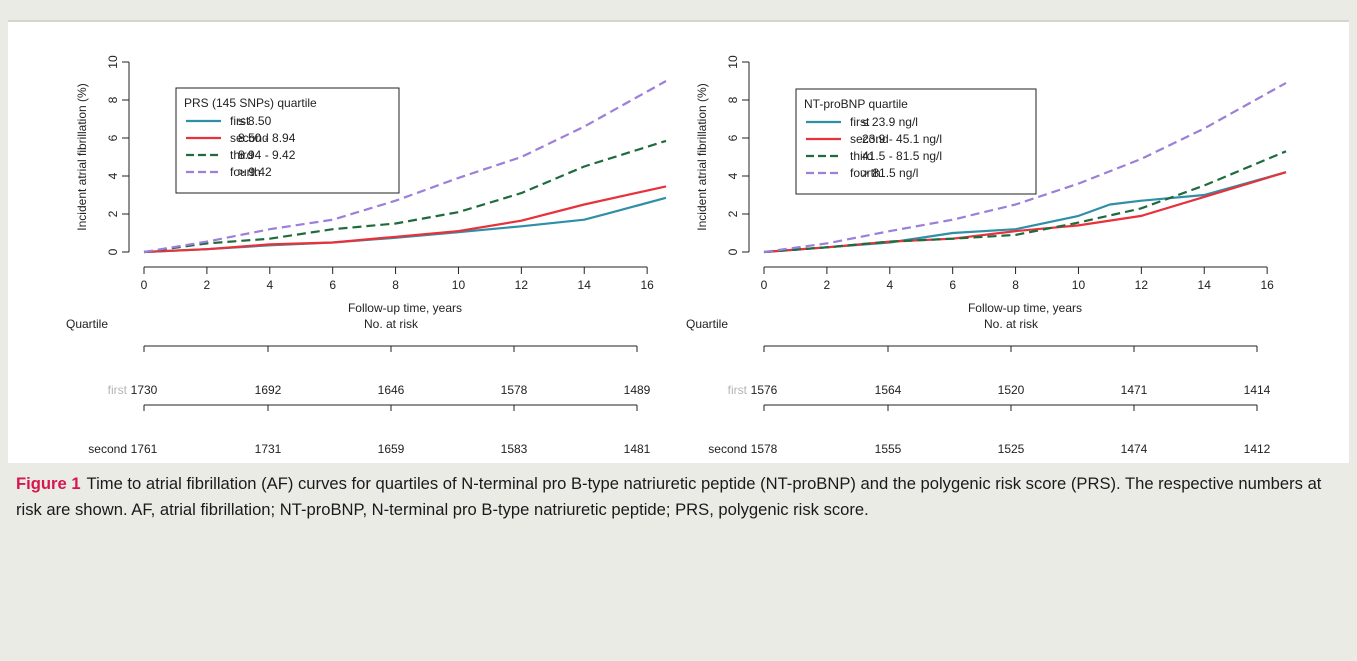 This screenshot has height=661, width=1357. I want to click on panel-2-x-tick-label: 8, so click(1015, 285).